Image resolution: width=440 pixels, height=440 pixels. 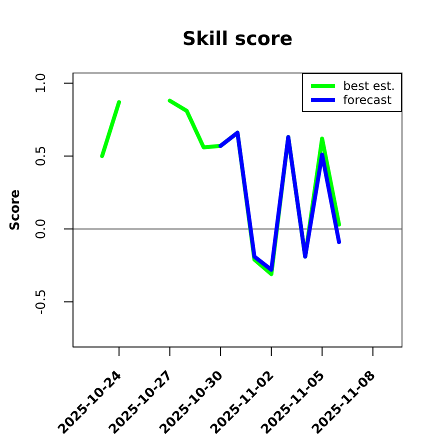 What do you see at coordinates (280, 201) in the screenshot?
I see `line-series` at bounding box center [280, 201].